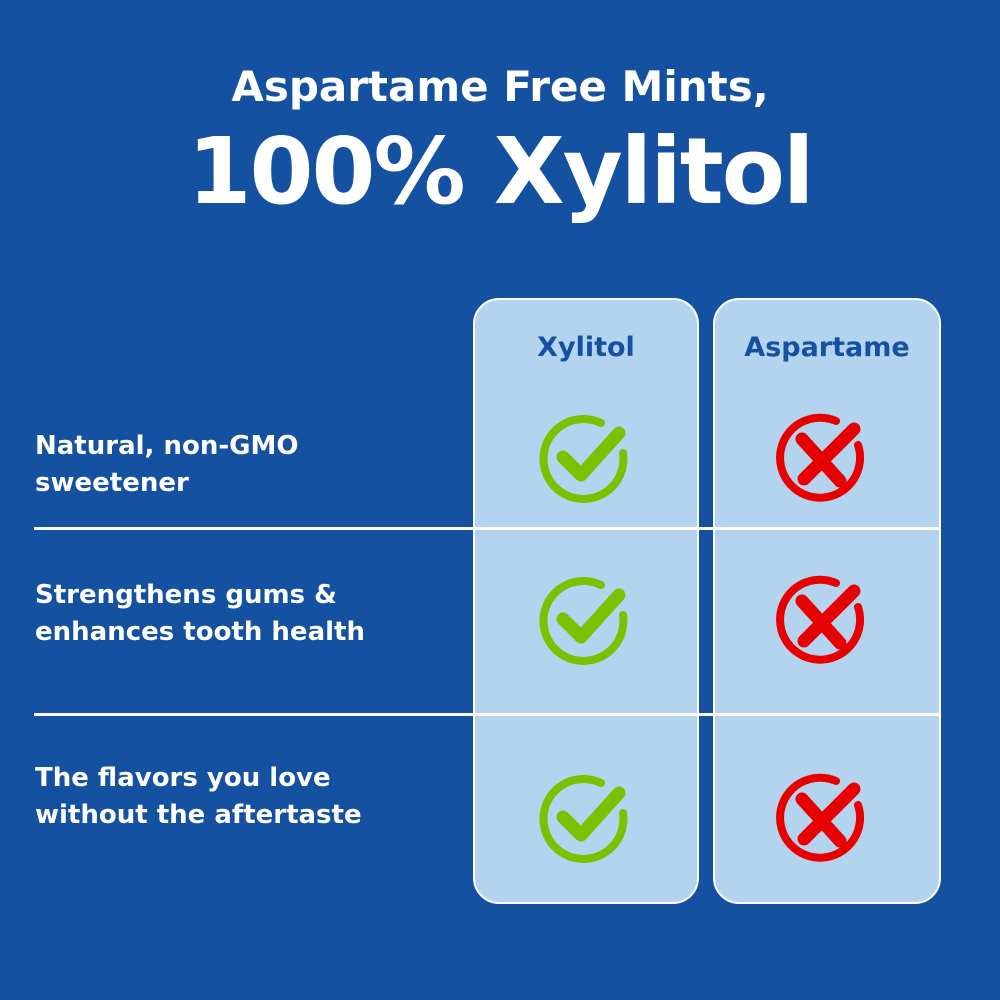 This screenshot has width=1000, height=1000. I want to click on label-line: The flavors you love, so click(183, 778).